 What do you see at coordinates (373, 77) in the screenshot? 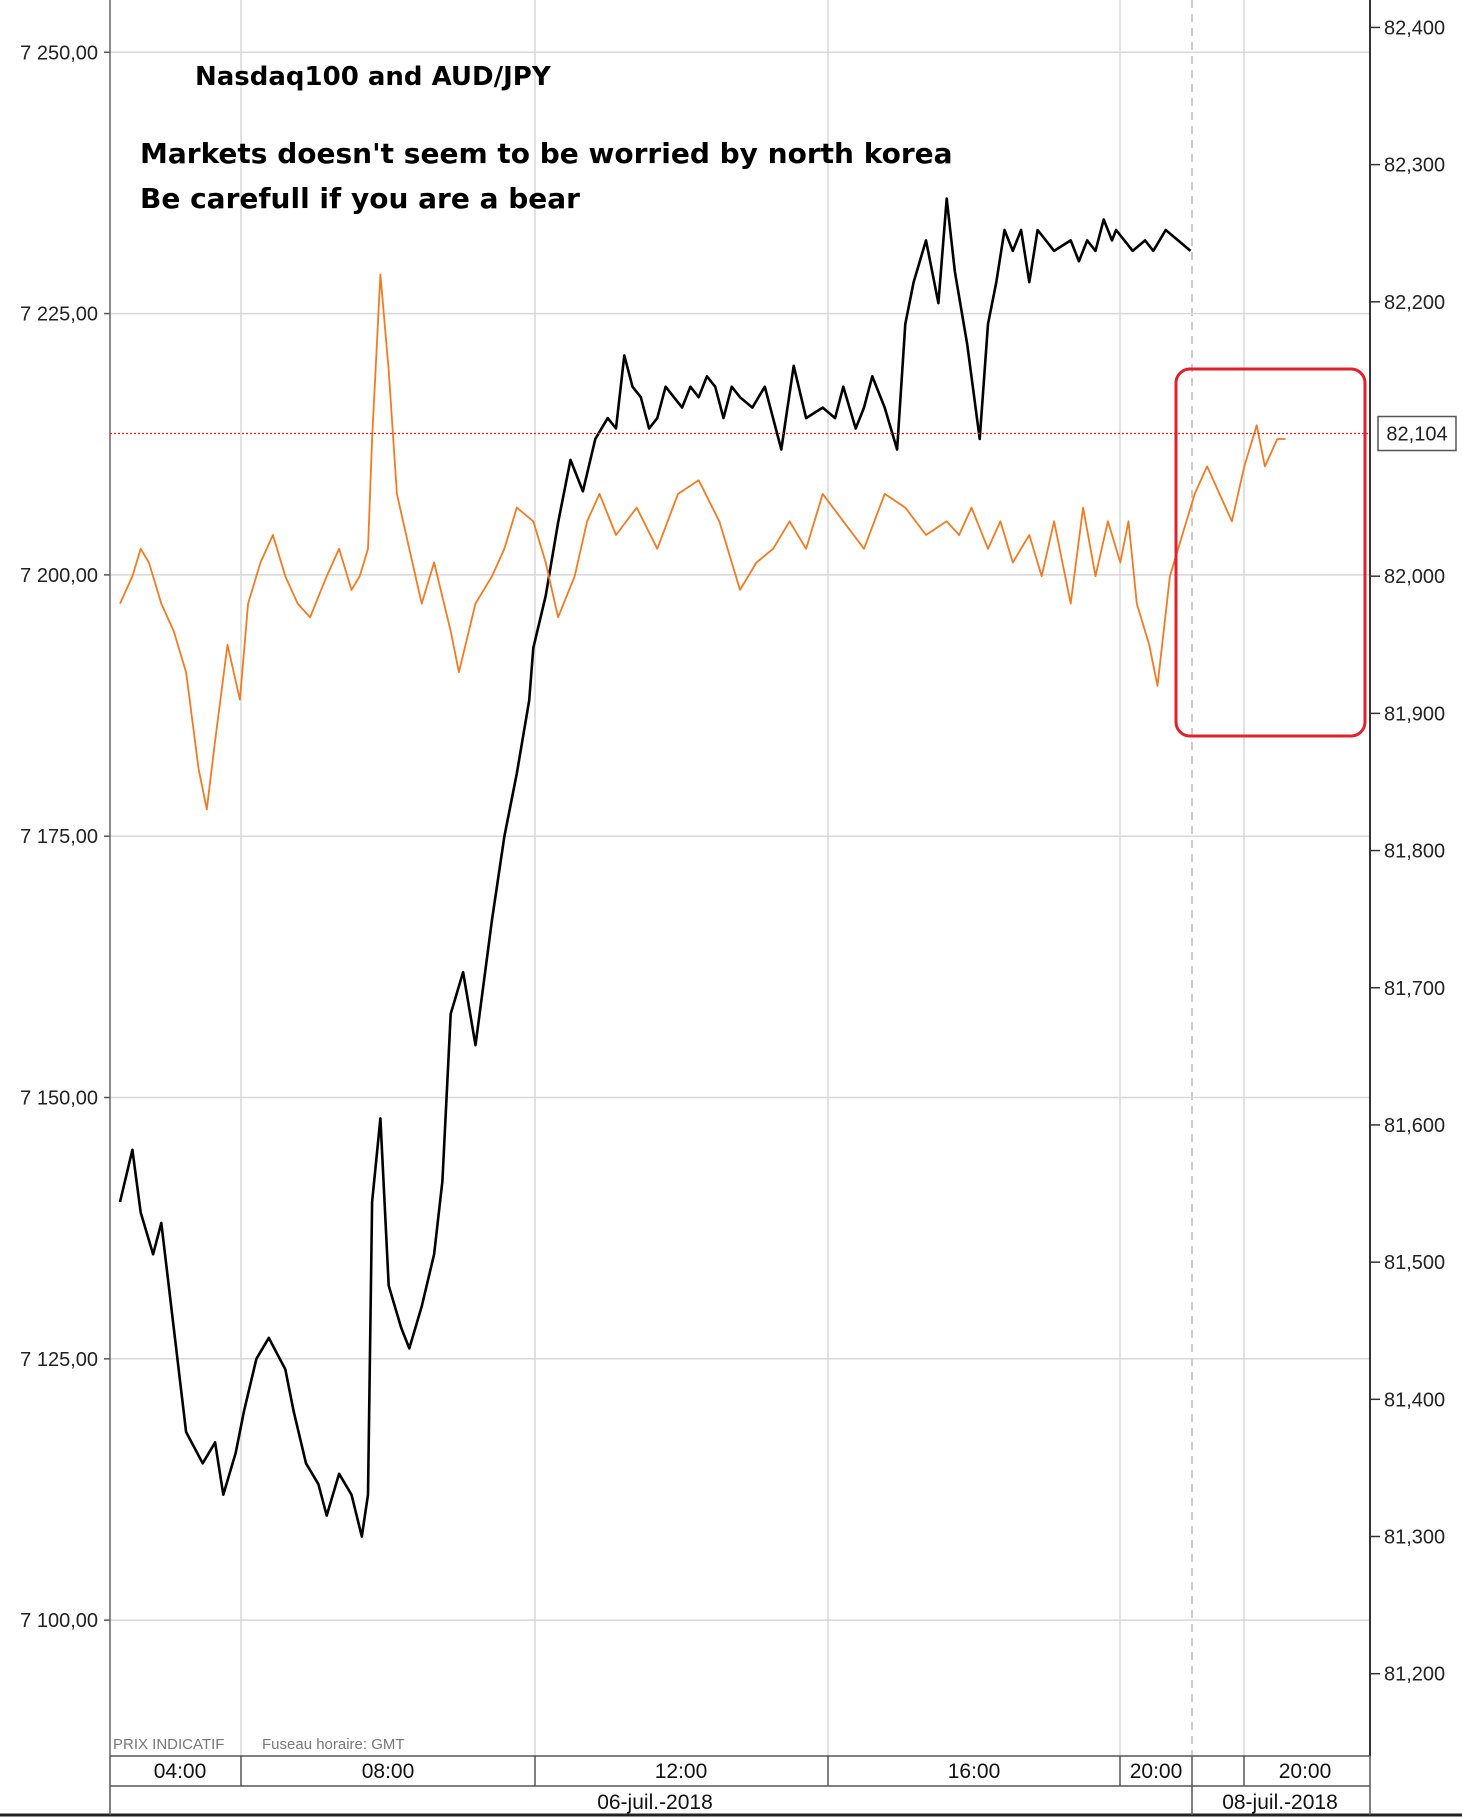
I see `chart-title: Nasdaq100 and AUD/JPY` at bounding box center [373, 77].